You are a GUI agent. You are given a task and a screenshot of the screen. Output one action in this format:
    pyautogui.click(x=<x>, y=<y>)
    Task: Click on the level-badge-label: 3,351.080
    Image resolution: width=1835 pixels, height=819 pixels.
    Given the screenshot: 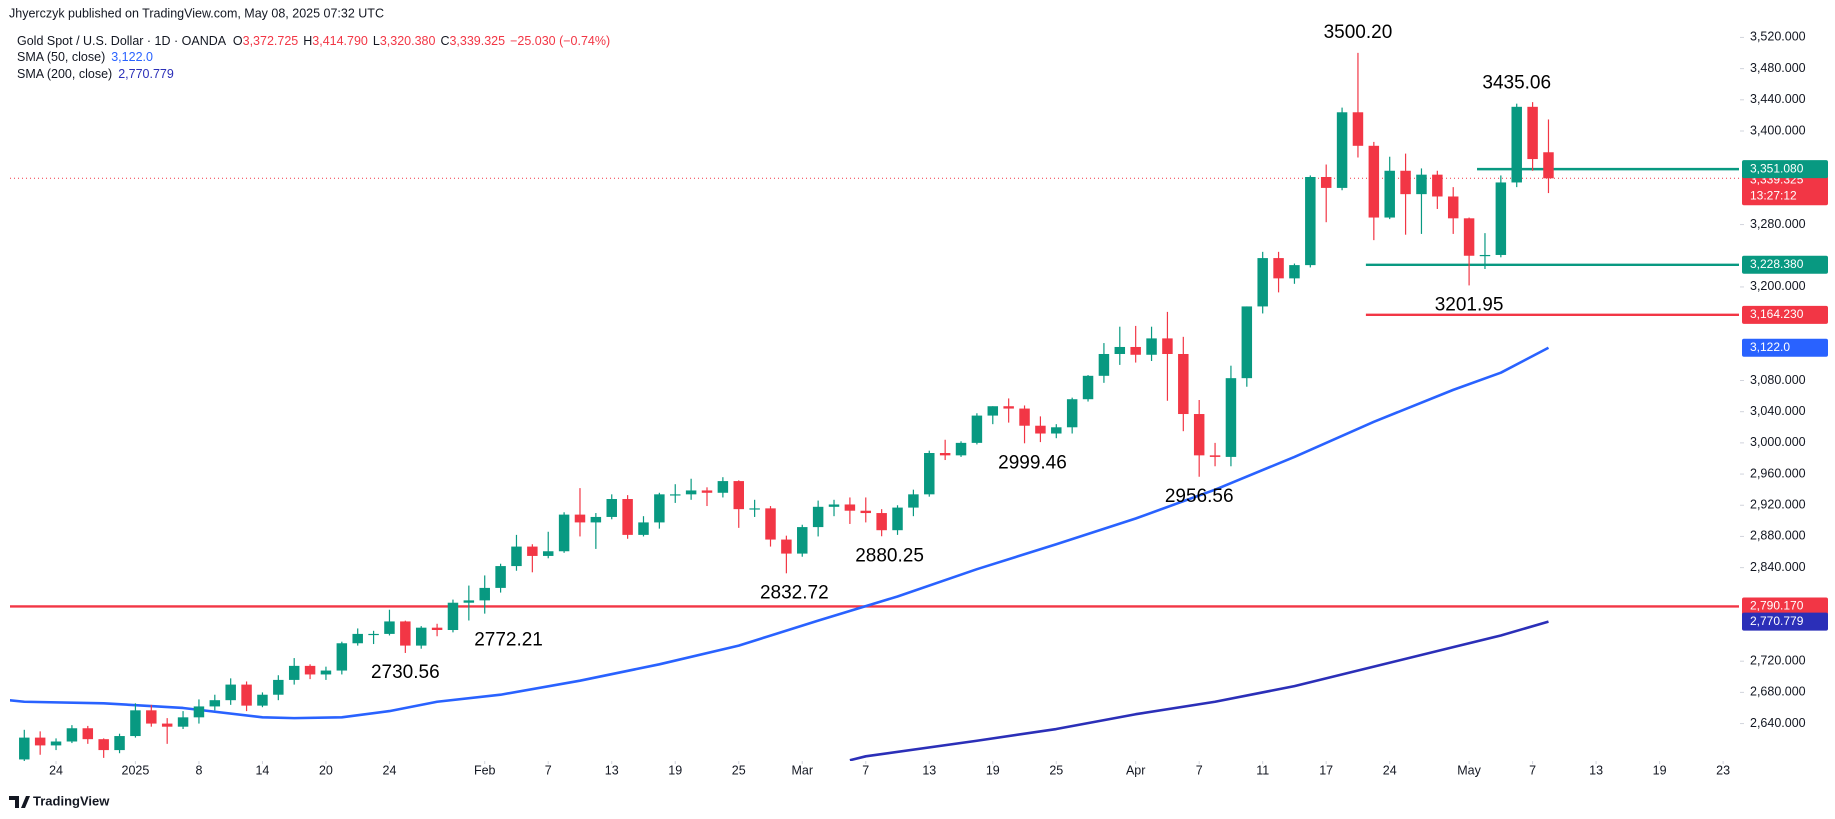 What is the action you would take?
    pyautogui.click(x=1777, y=168)
    